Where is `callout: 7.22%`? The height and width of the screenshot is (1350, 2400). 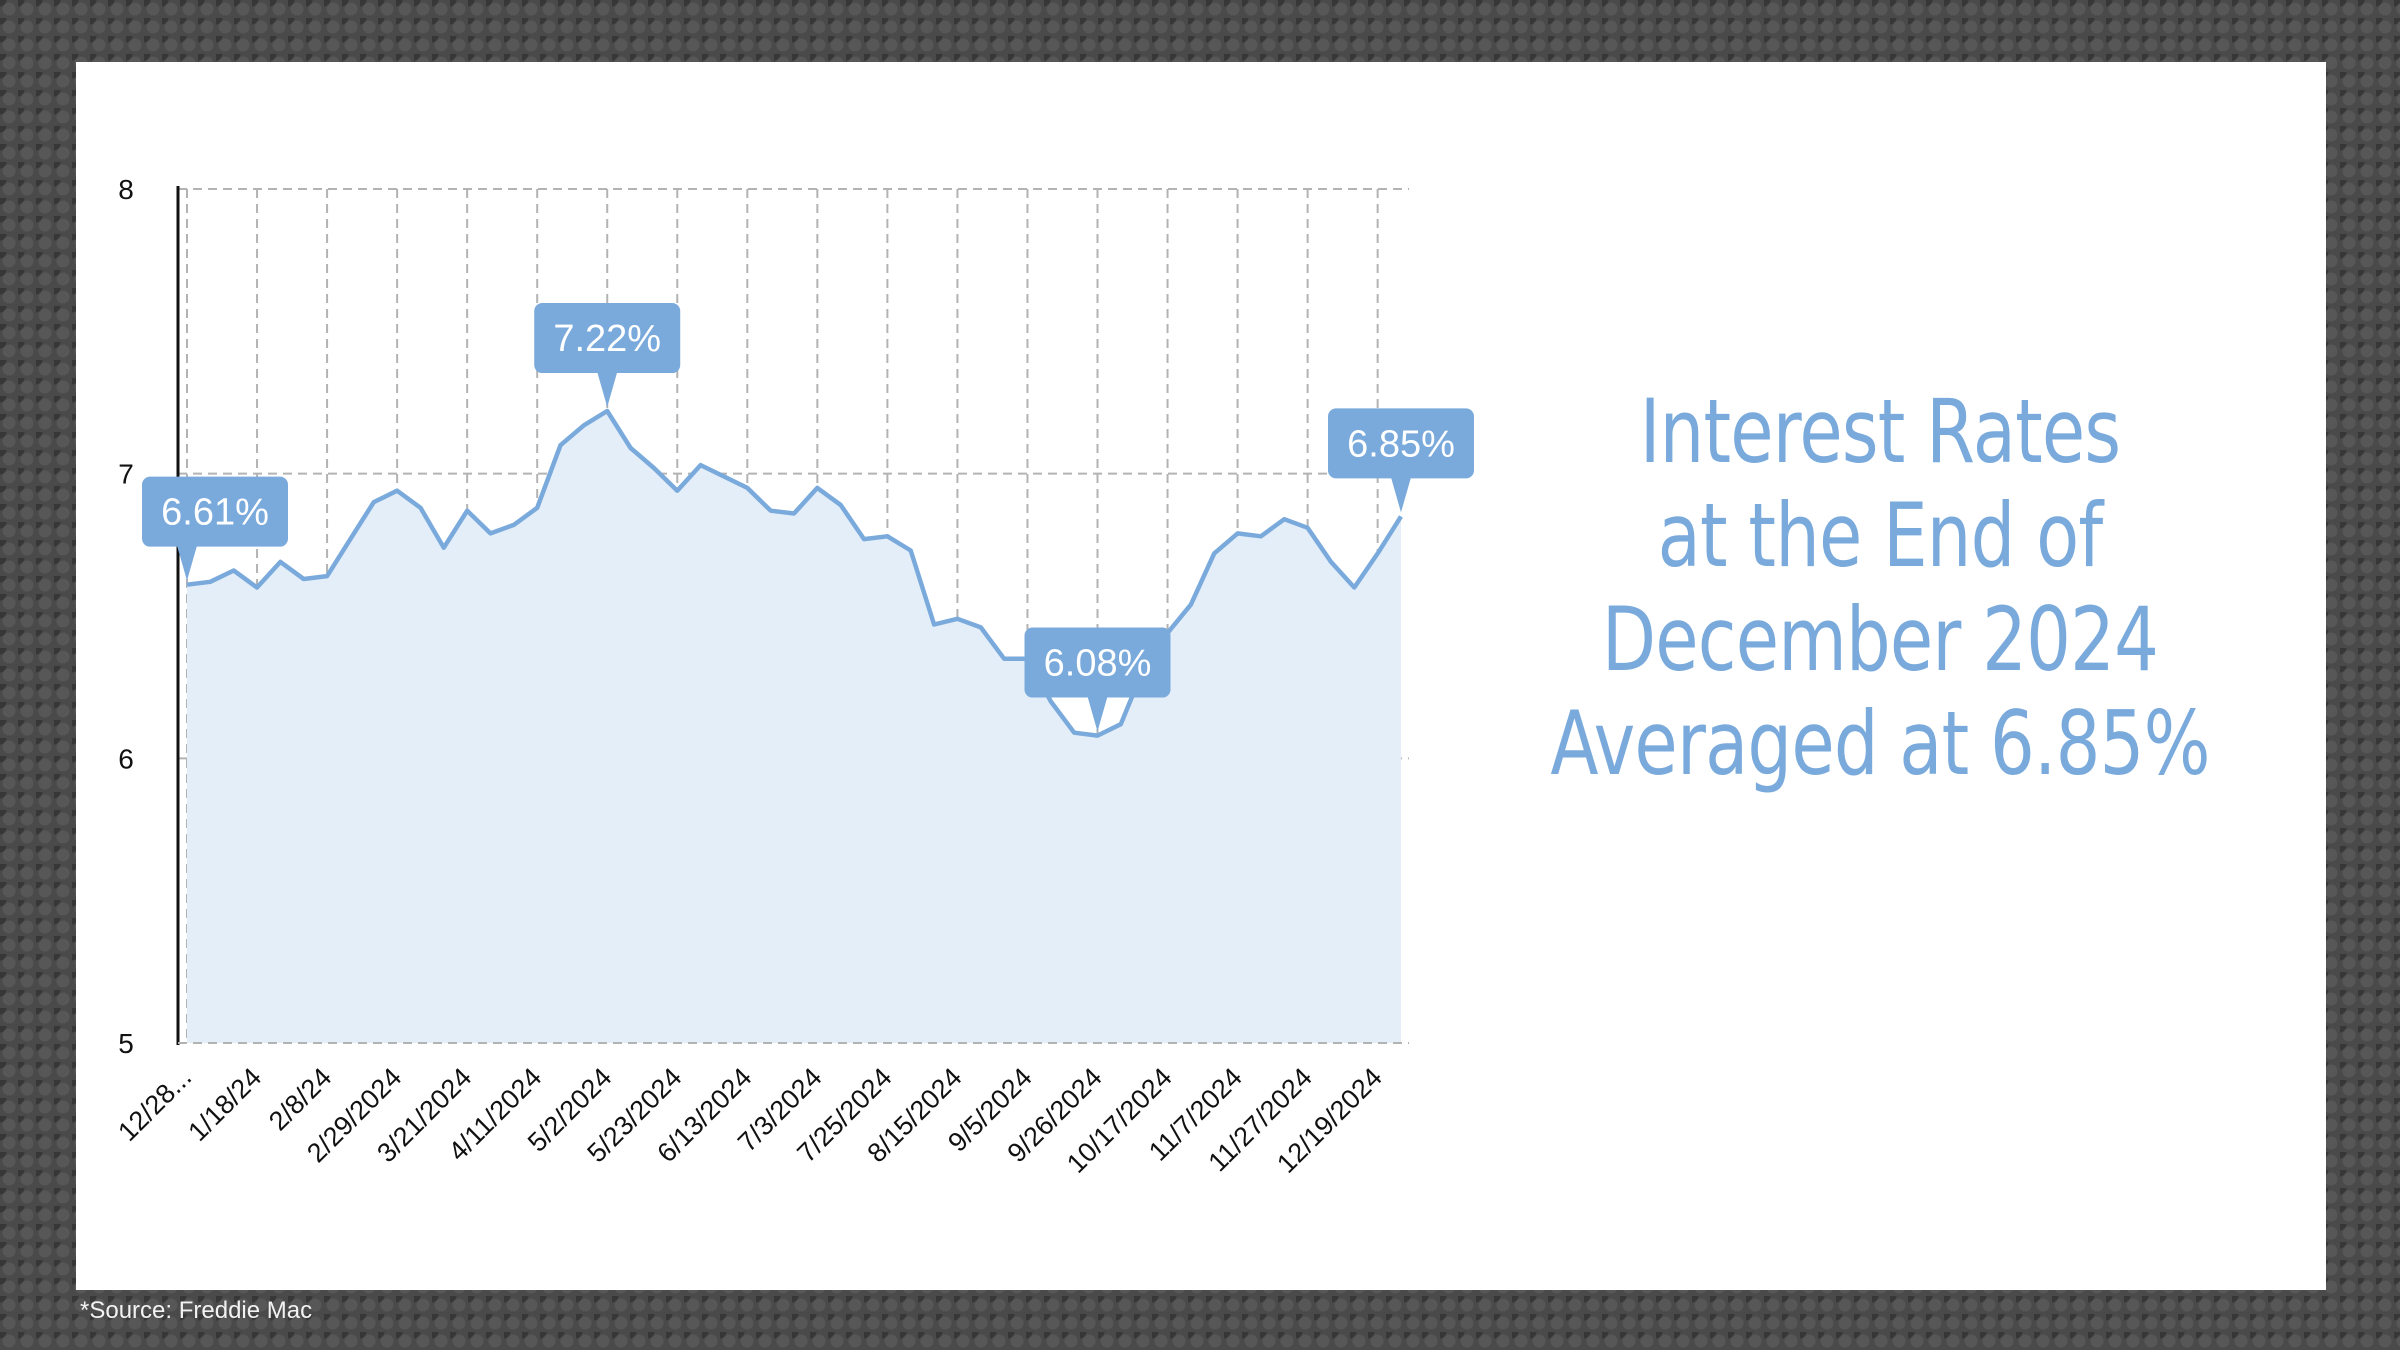
callout: 7.22% is located at coordinates (607, 355).